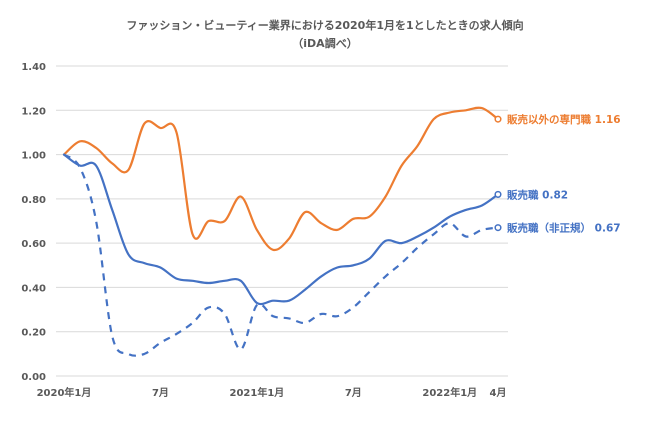 The image size is (650, 433). Describe the element at coordinates (33, 377) in the screenshot. I see `y-tick-label: 0.00` at that location.